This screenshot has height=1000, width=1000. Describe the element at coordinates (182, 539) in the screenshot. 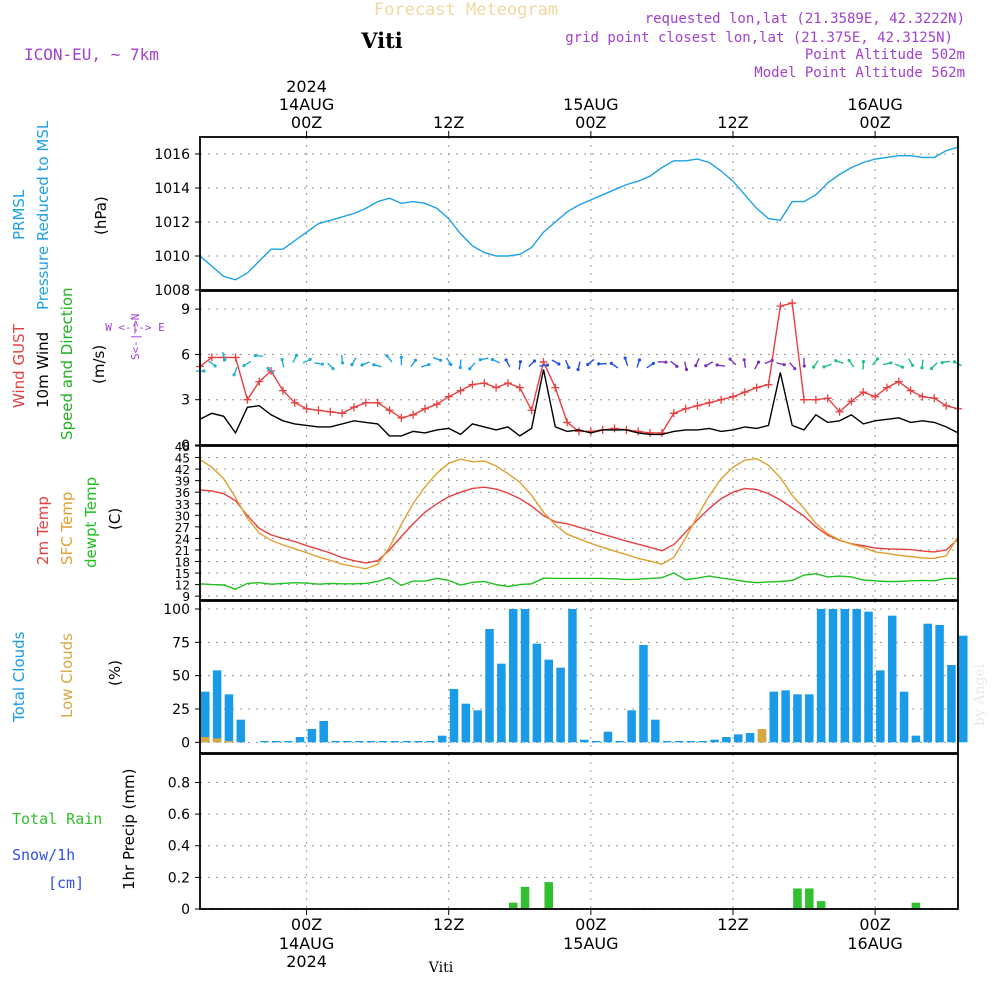

I see `temperature-ytick-label: 24` at that location.